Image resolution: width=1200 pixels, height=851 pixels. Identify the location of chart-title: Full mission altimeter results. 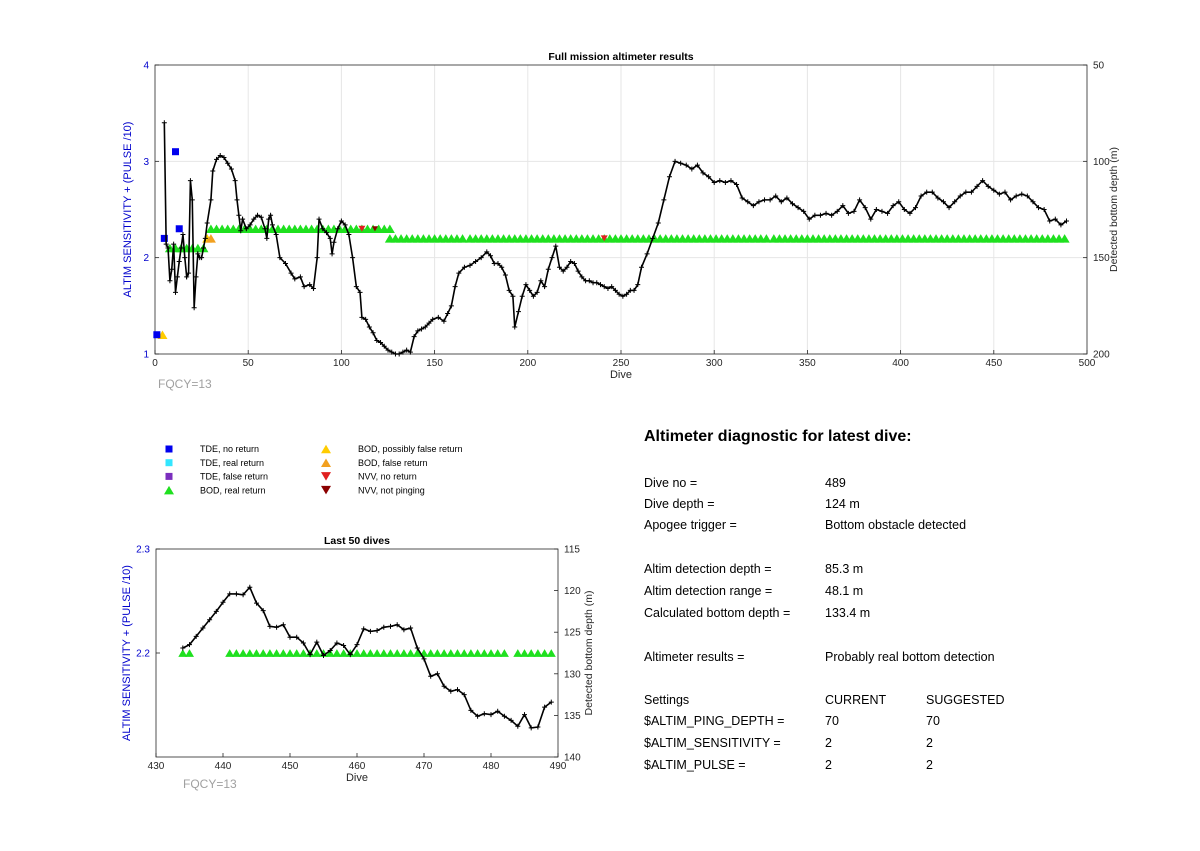
(620, 57).